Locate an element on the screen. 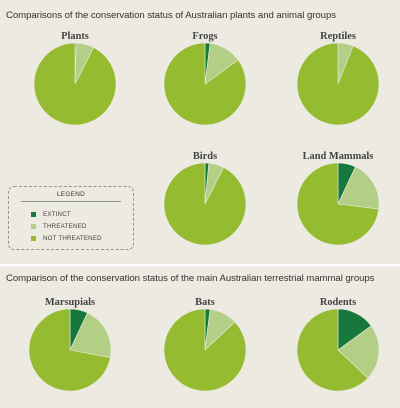 The image size is (400, 408). pie-chart-reptiles: Reptiles is located at coordinates (338, 86).